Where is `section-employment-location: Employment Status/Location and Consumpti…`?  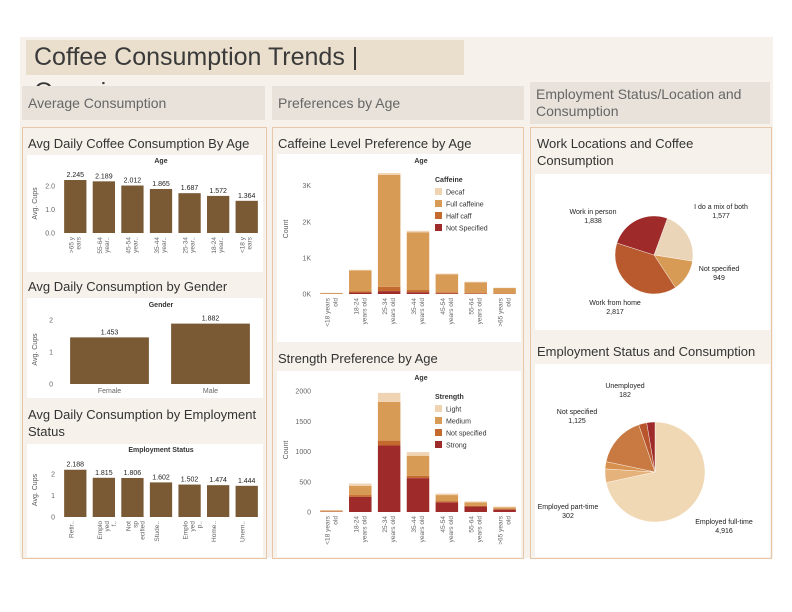 section-employment-location: Employment Status/Location and Consumpti… is located at coordinates (650, 103).